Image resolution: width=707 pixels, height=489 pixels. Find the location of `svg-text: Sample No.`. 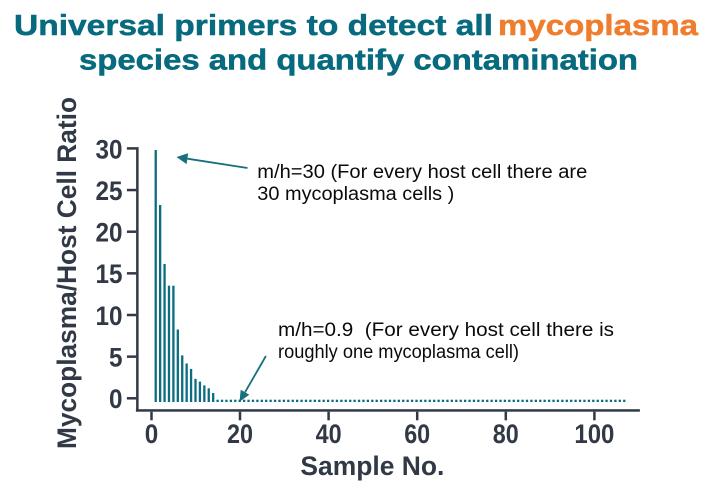

svg-text: Sample No. is located at coordinates (372, 466).